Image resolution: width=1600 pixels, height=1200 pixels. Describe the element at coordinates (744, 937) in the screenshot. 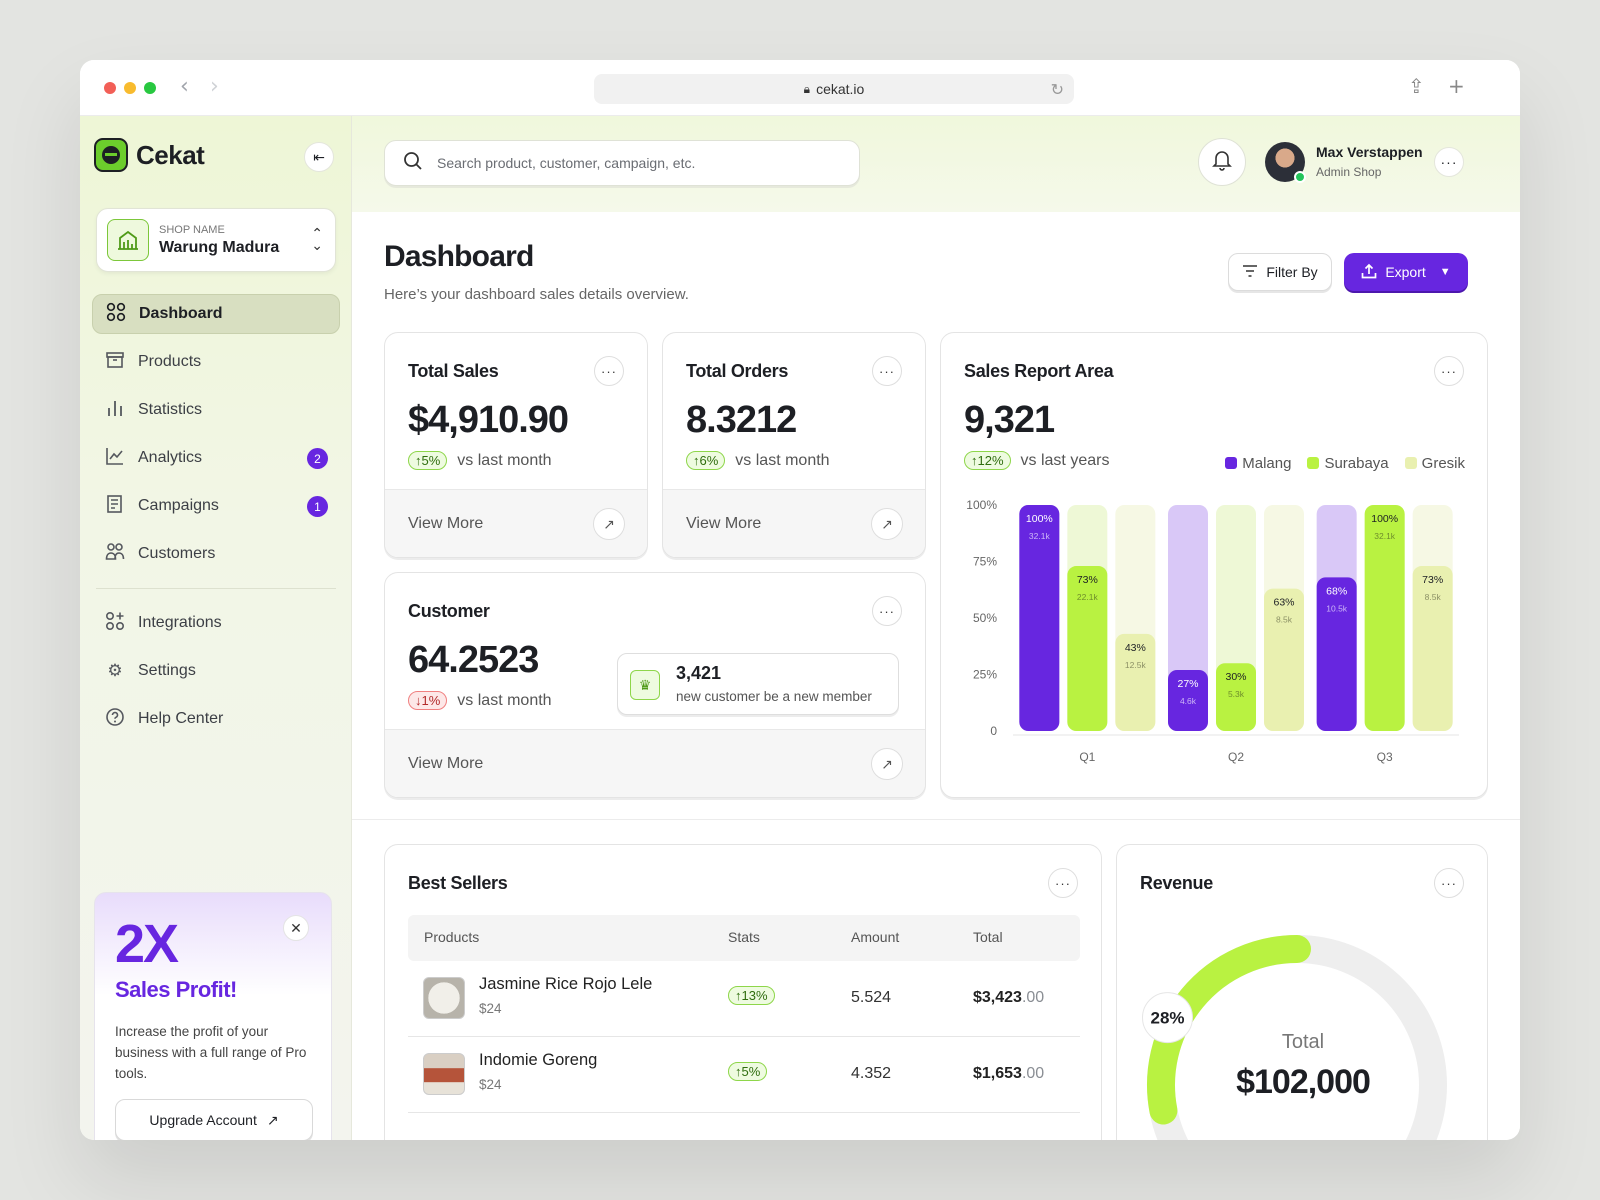

I see `column-header-stats: Stats` at that location.